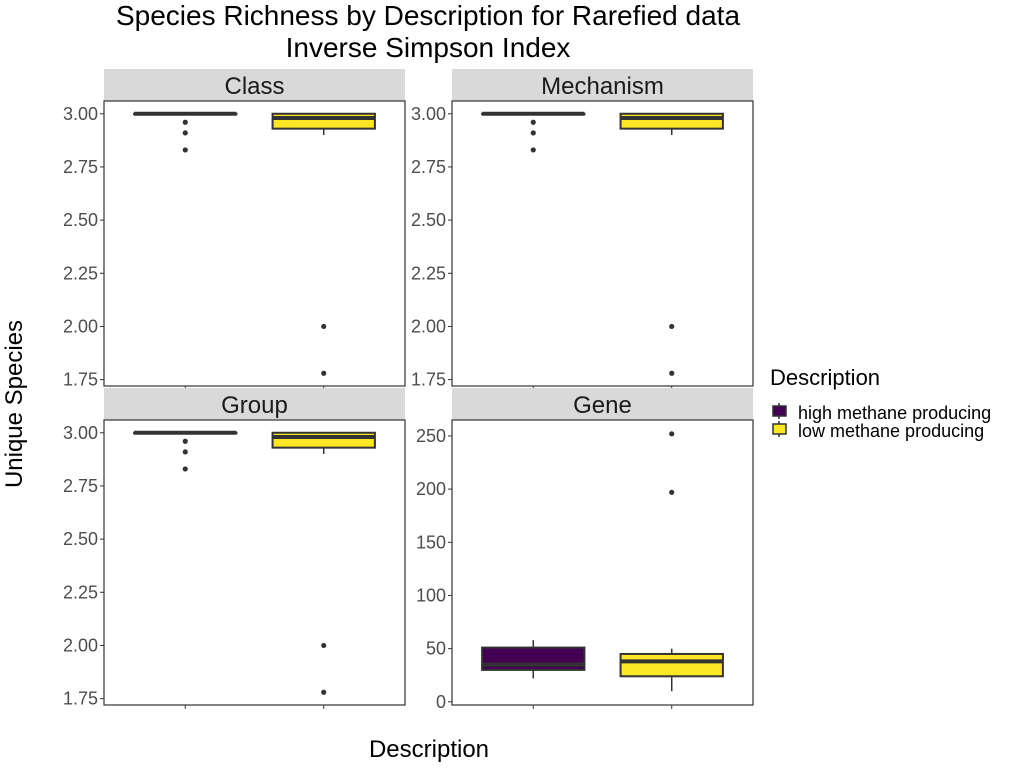  What do you see at coordinates (14, 404) in the screenshot?
I see `y-axis-title: Unique Species` at bounding box center [14, 404].